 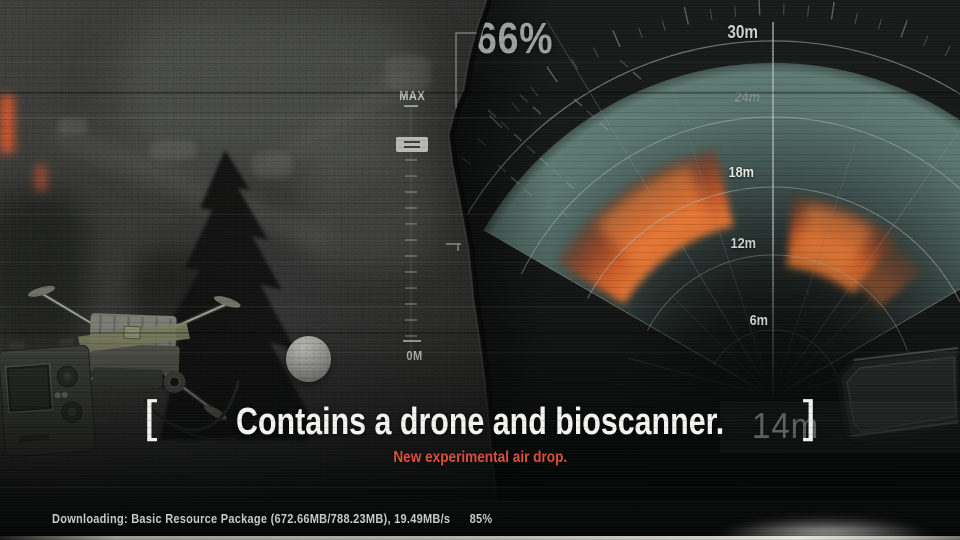 I want to click on download-percent: 85%, so click(x=481, y=518).